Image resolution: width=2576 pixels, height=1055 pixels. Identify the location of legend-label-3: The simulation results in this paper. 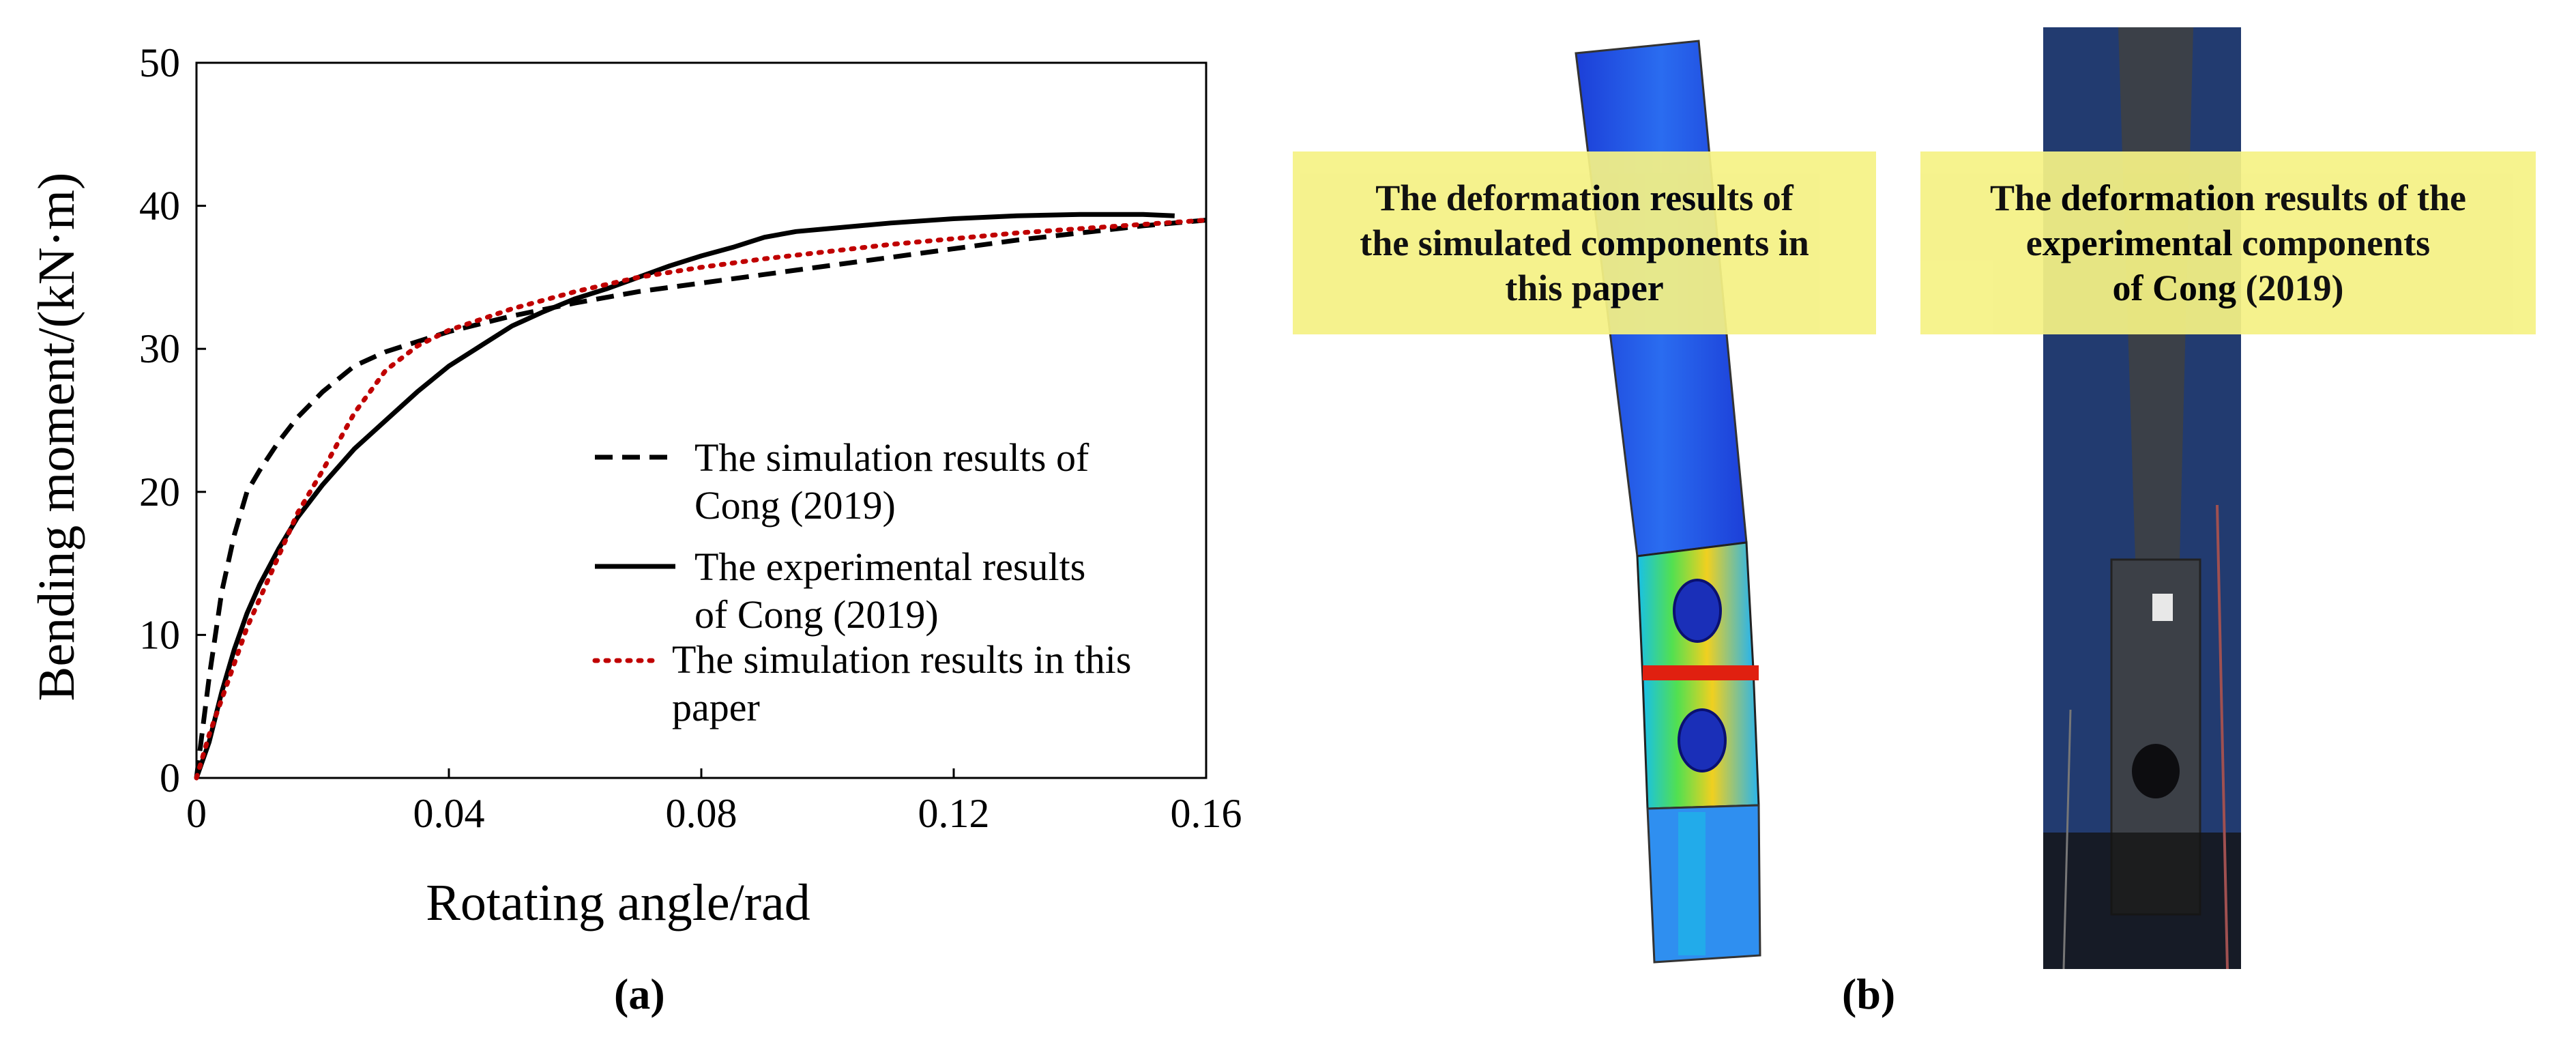
(902, 683).